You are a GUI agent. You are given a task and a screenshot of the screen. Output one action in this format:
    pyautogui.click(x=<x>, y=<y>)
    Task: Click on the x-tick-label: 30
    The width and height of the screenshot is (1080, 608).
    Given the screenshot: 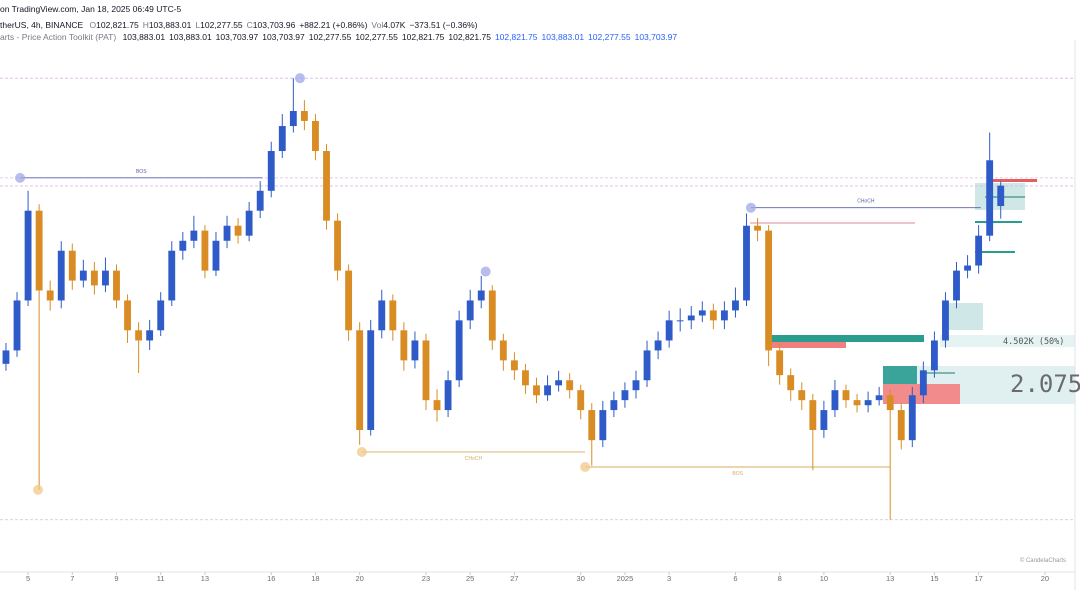 What is the action you would take?
    pyautogui.click(x=581, y=578)
    